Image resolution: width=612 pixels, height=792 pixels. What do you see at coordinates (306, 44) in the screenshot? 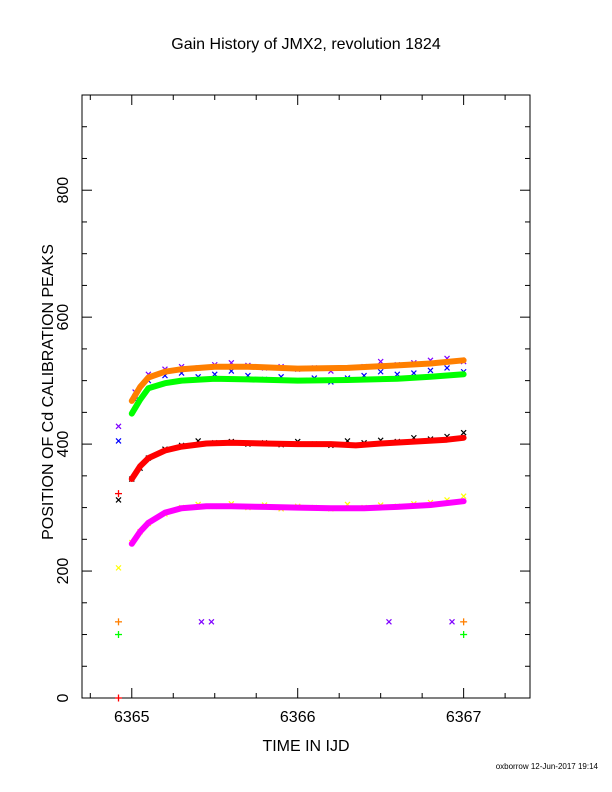
I see `chart-title: Gain History of JMX2, revolution 1824` at bounding box center [306, 44].